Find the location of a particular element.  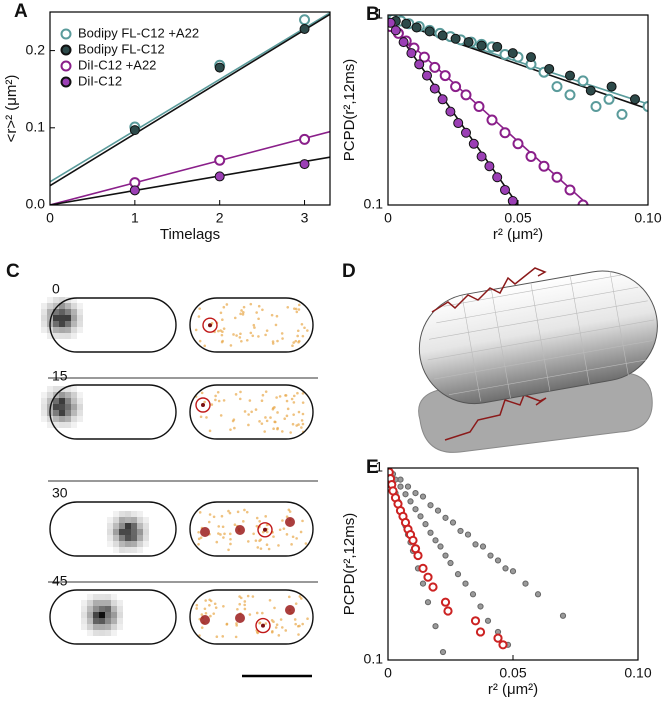

y-tick-label: 0.1 is located at coordinates (36, 127).